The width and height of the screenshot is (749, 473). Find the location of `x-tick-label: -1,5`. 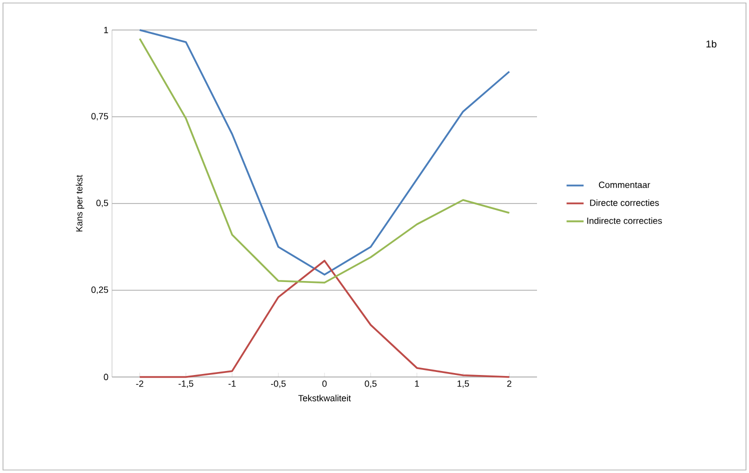

x-tick-label: -1,5 is located at coordinates (186, 384).